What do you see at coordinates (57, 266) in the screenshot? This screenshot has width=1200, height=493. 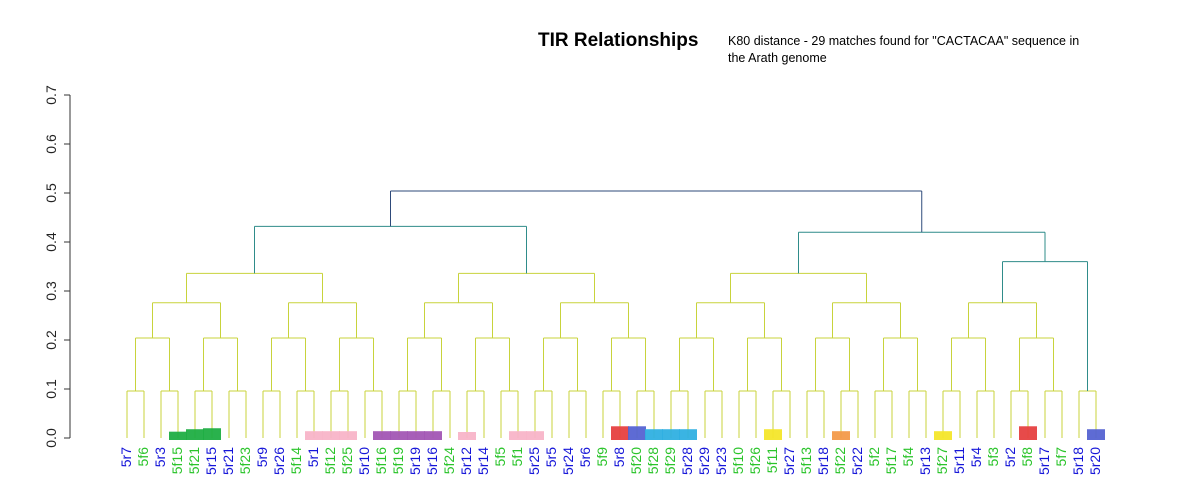 I see `y-axis: 0.0 0.1 0.2 0.3 0.4 0.5 0.6 0.7` at bounding box center [57, 266].